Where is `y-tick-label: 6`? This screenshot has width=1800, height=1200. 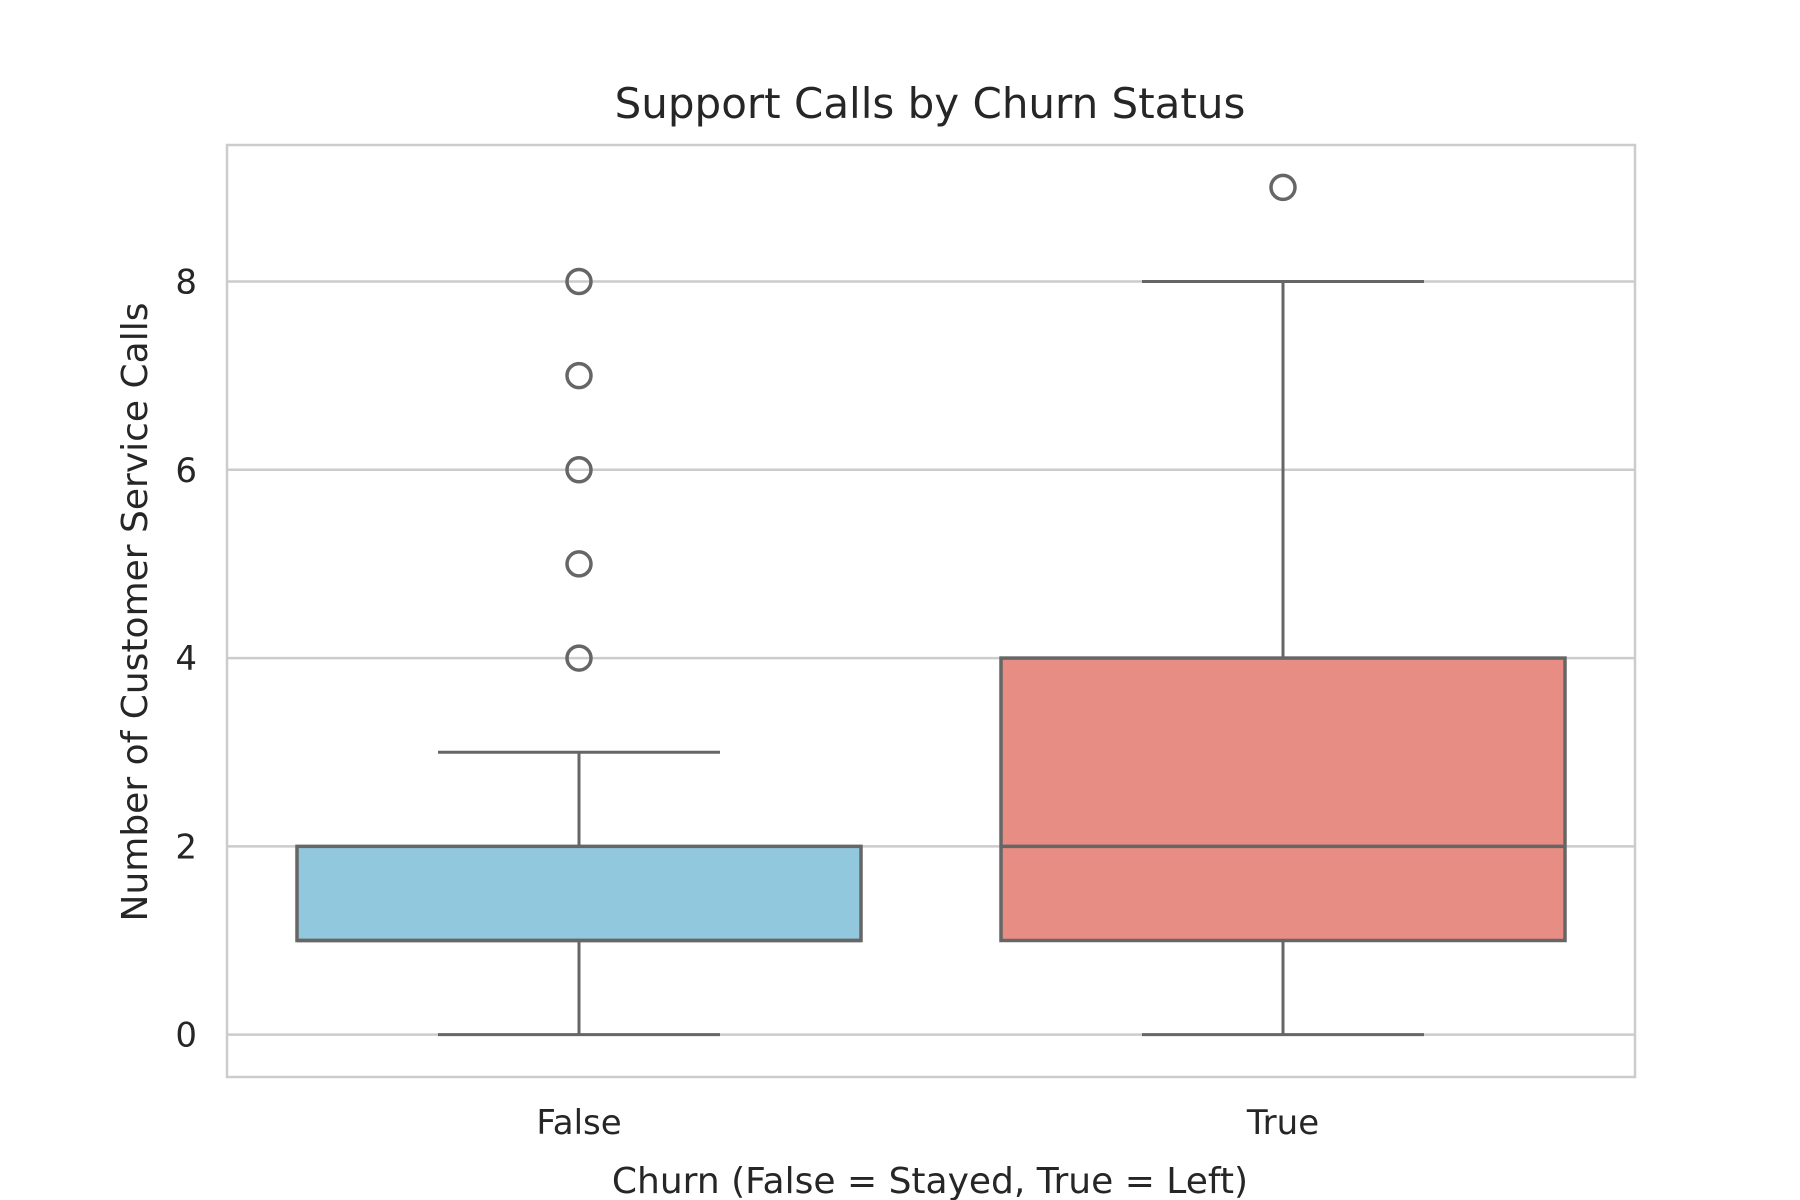
y-tick-label: 6 is located at coordinates (186, 471).